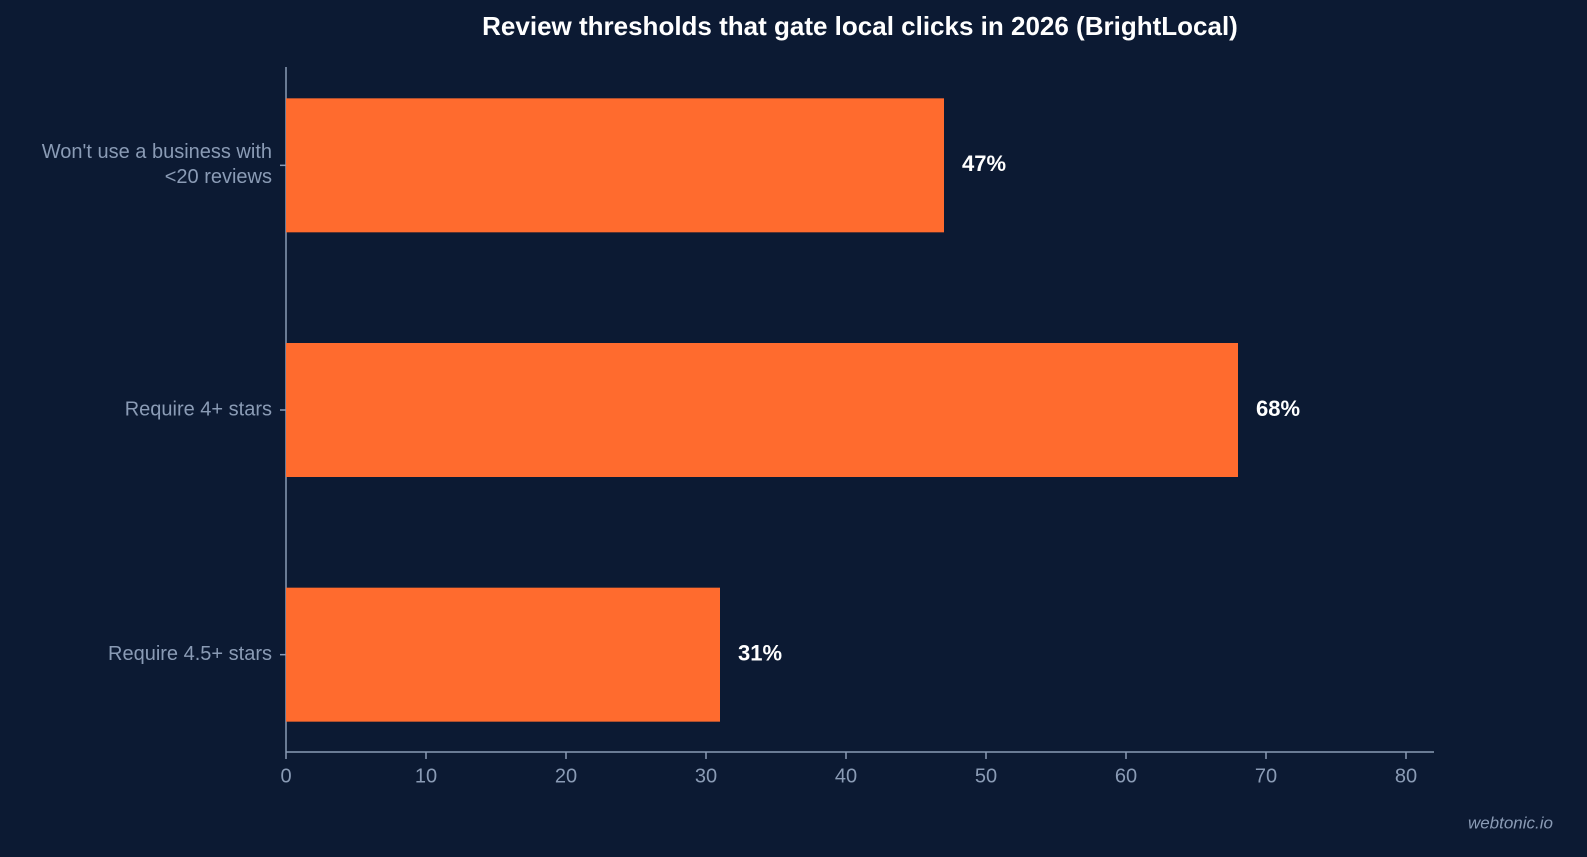 The width and height of the screenshot is (1587, 857). What do you see at coordinates (190, 654) in the screenshot?
I see `y-tick-label: Require 4.5+ stars` at bounding box center [190, 654].